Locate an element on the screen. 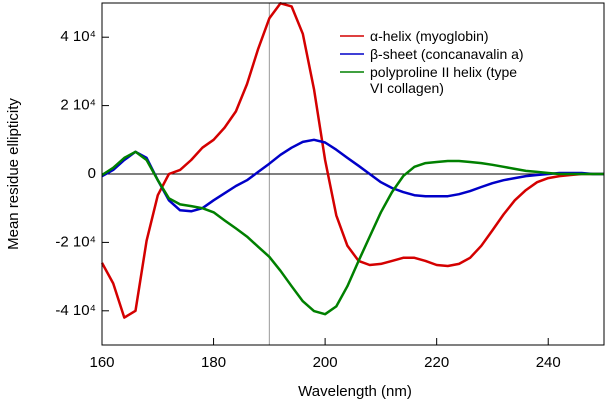 The image size is (606, 406). legend-label: α-helix (myoglobin) is located at coordinates (429, 36).